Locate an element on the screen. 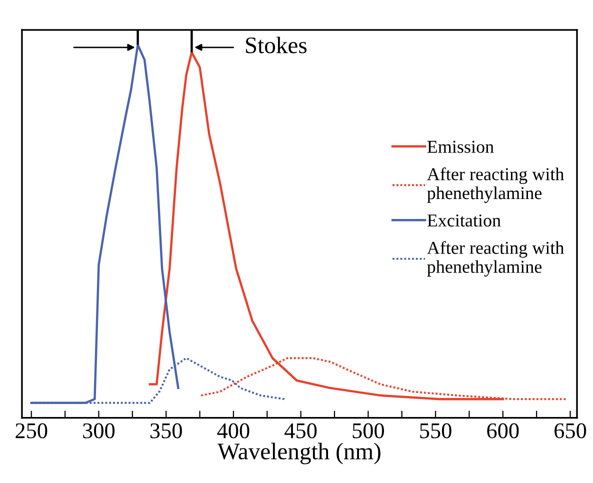 The image size is (593, 483). x-tick-label: 450 is located at coordinates (300, 430).